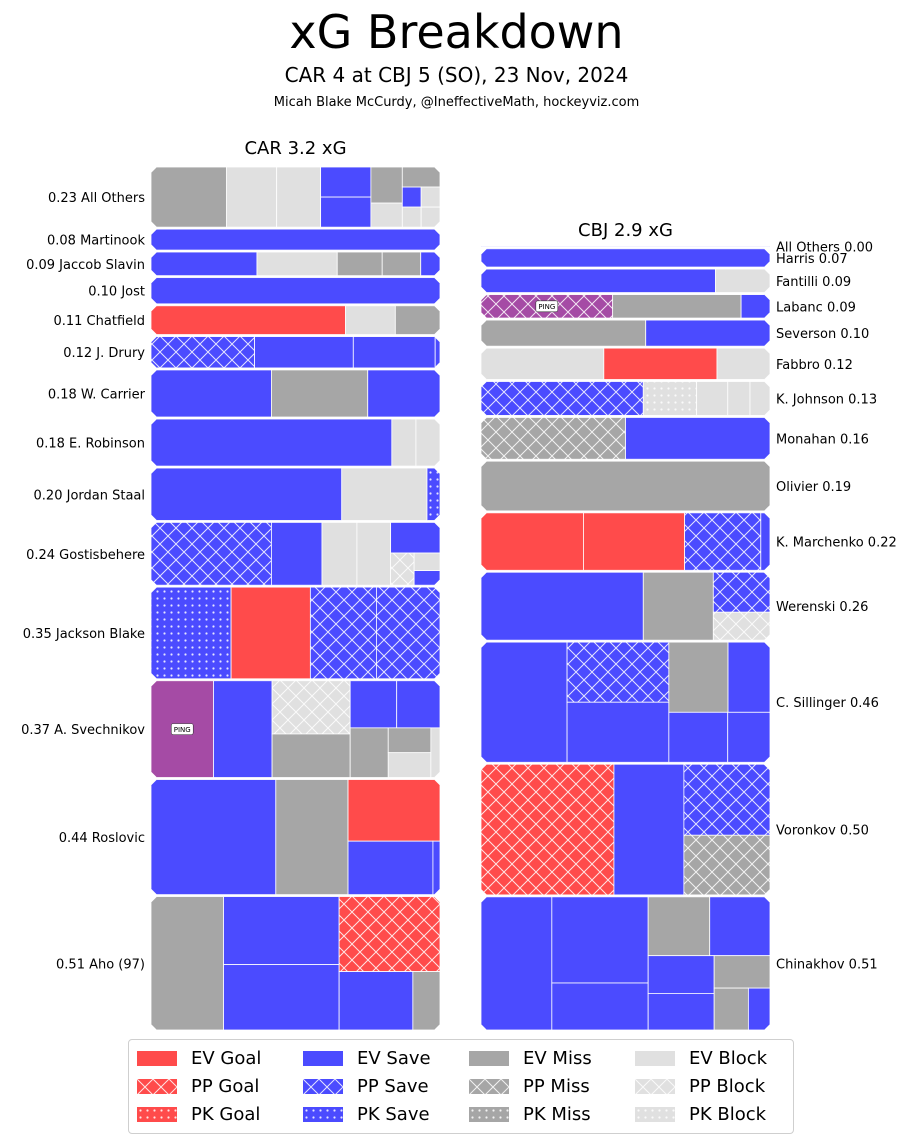 The width and height of the screenshot is (913, 1142). I want to click on player-label: Fantilli 0.09, so click(813, 282).